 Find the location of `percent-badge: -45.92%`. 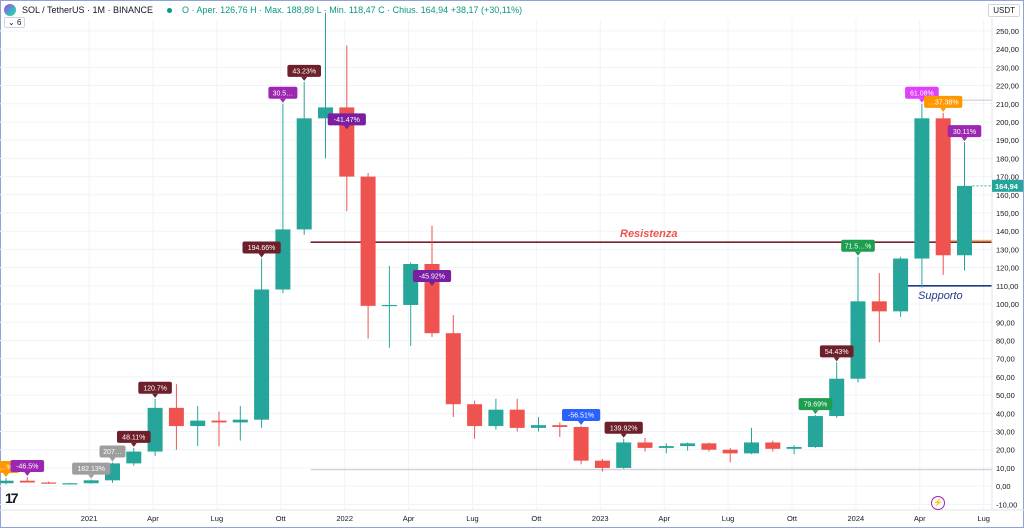

percent-badge: -45.92% is located at coordinates (432, 278).